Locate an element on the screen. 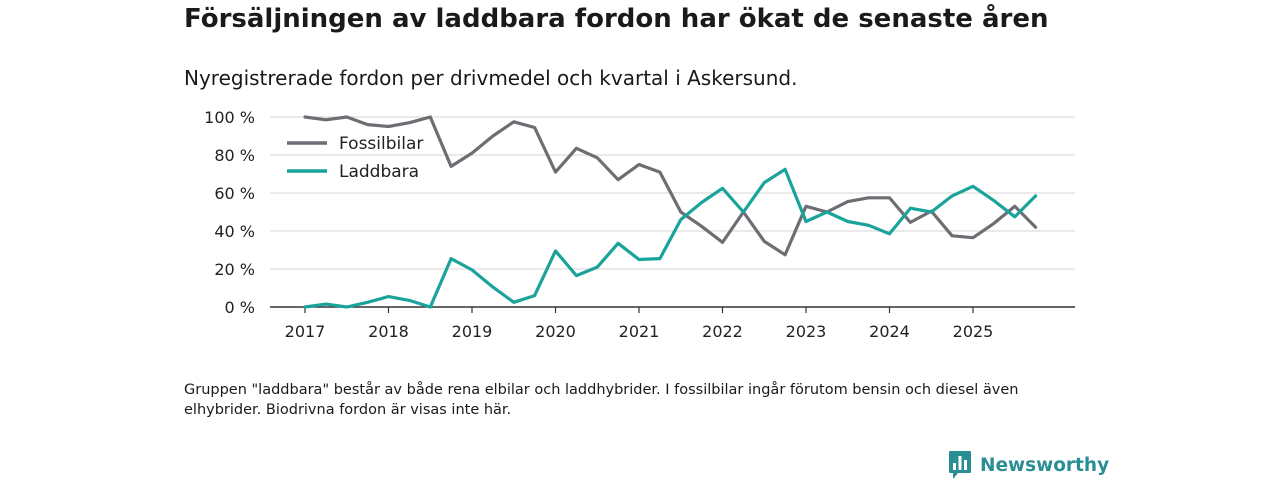 The height and width of the screenshot is (480, 1280). x-tick-label: 2018 is located at coordinates (388, 331).